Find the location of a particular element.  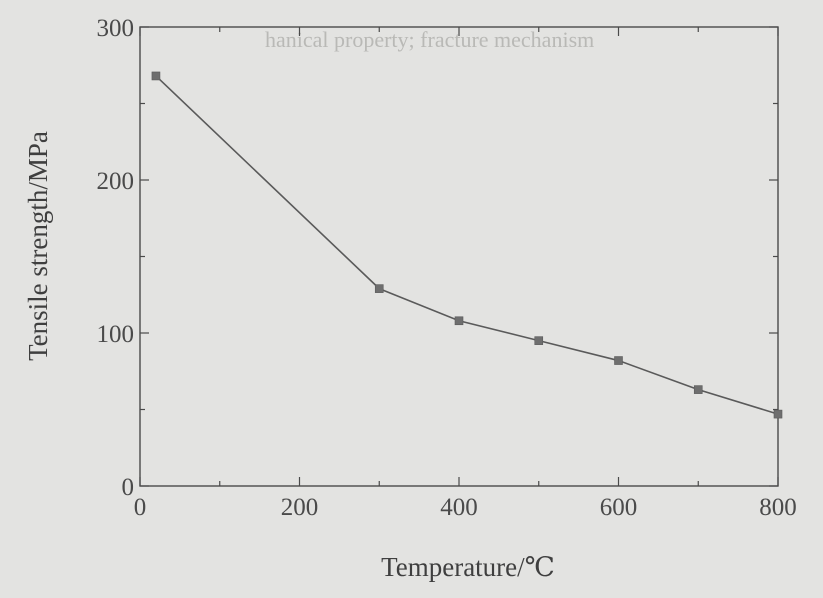

x-tick-label: 400 is located at coordinates (459, 507).